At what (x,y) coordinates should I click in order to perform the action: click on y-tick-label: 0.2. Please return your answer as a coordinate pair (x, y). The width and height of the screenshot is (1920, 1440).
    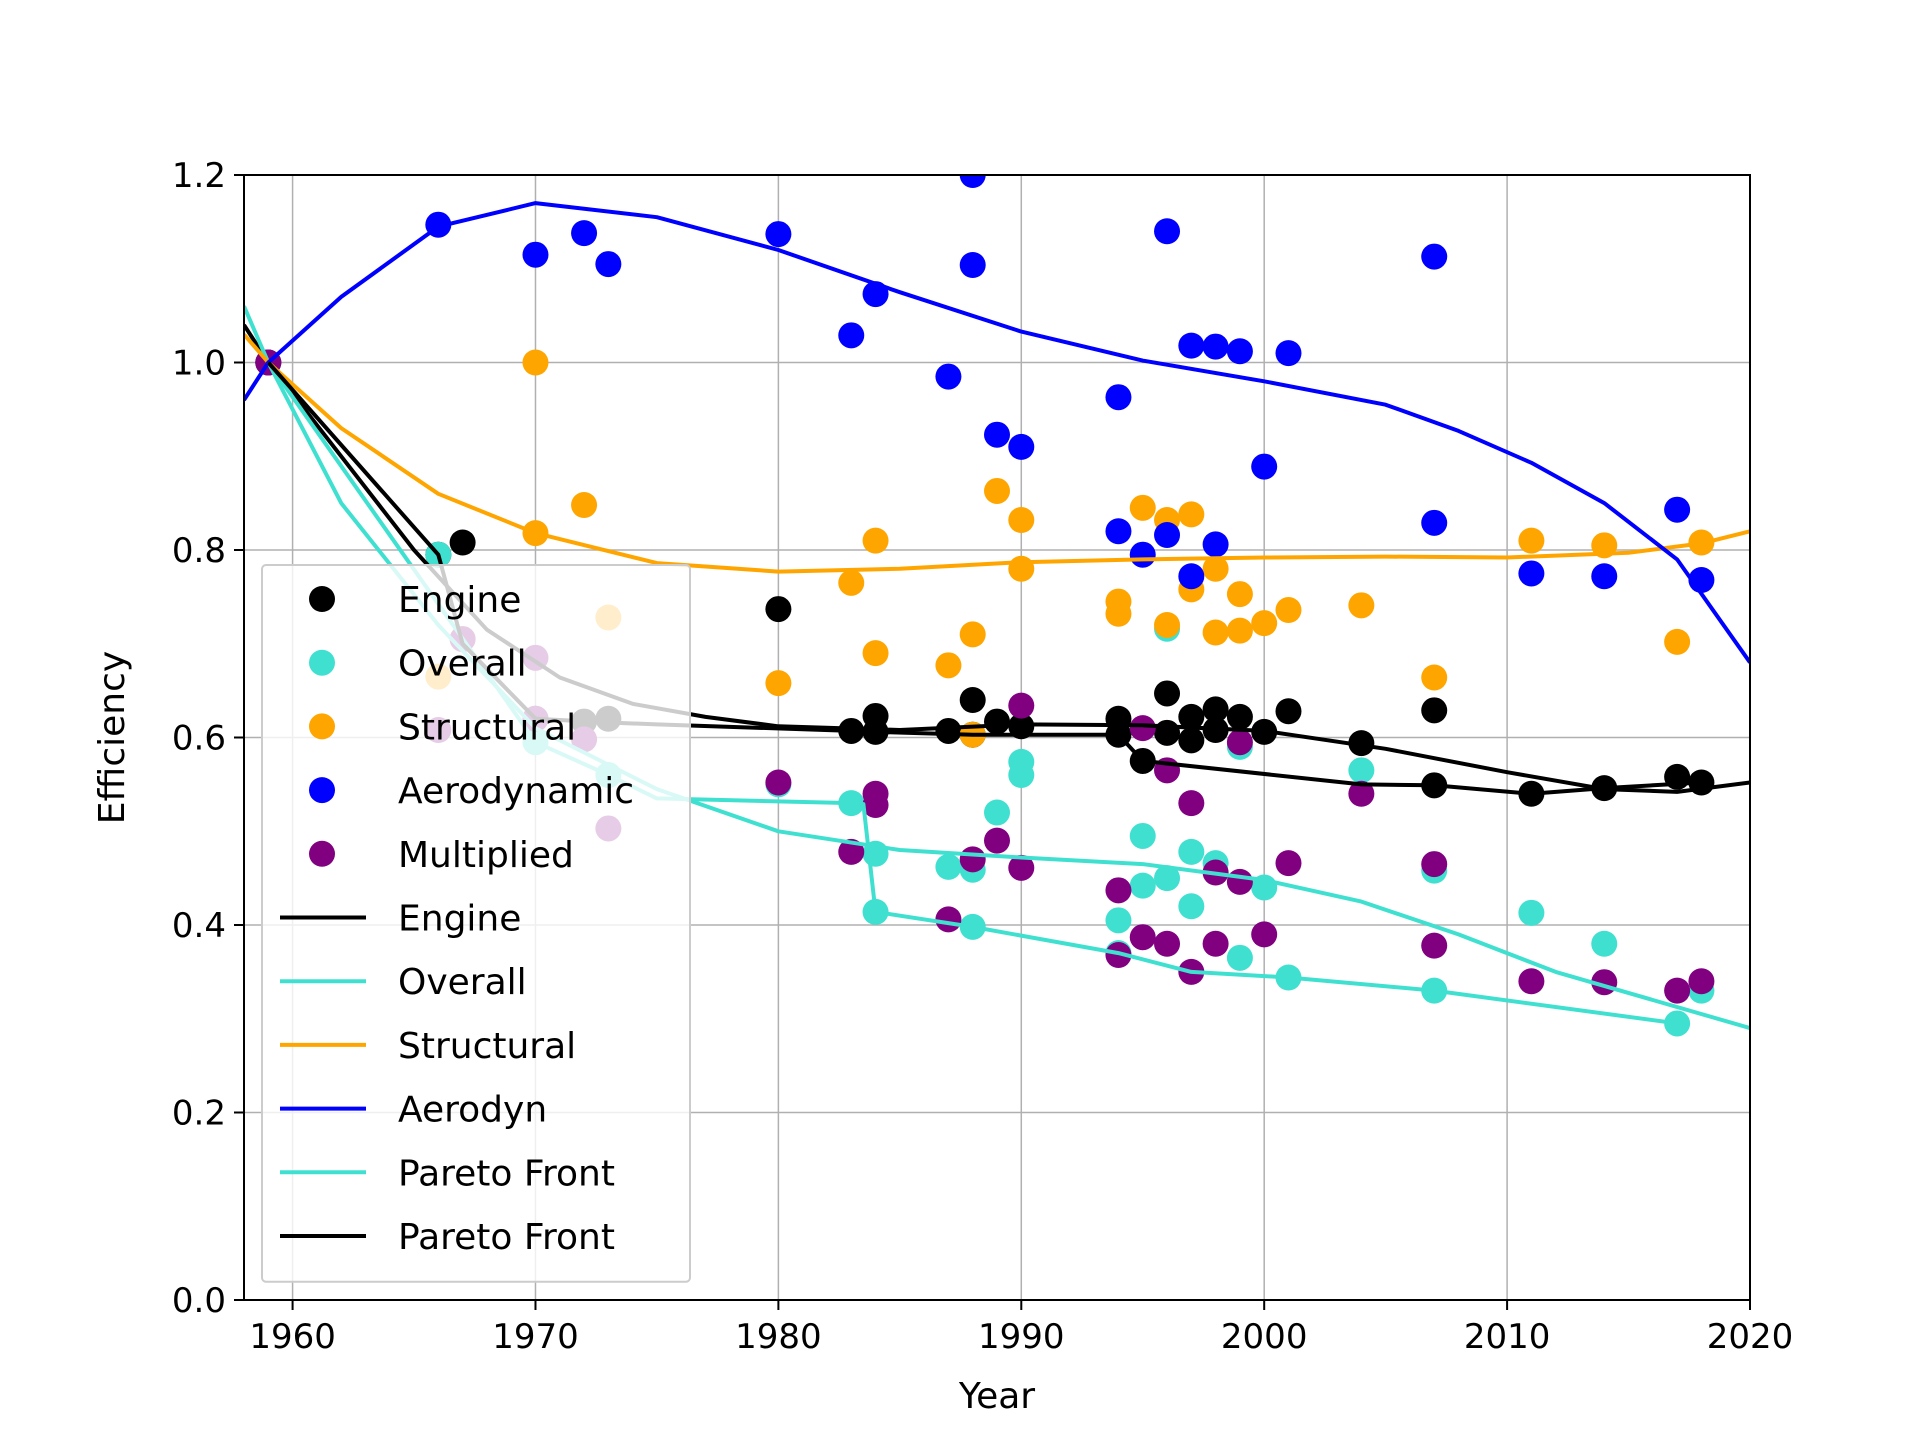
    Looking at the image, I should click on (199, 1114).